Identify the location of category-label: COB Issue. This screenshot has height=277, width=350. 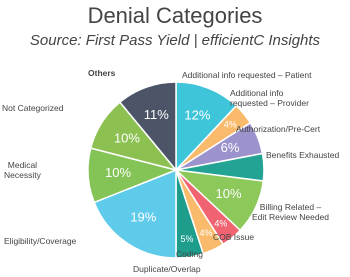
(234, 237).